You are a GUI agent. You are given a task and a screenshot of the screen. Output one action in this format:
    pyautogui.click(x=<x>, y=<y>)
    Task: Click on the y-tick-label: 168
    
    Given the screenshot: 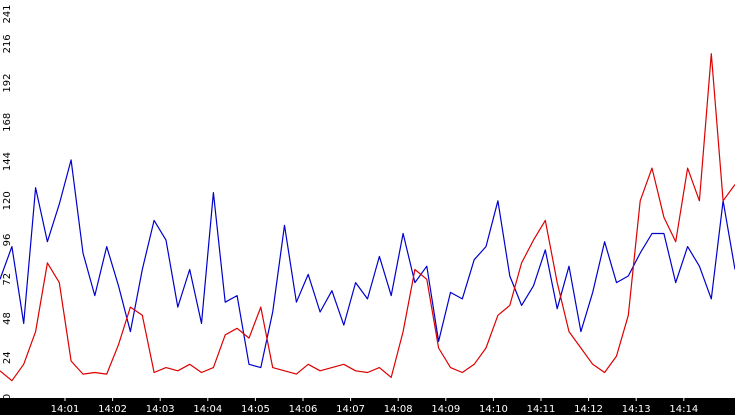 What is the action you would take?
    pyautogui.click(x=7, y=122)
    